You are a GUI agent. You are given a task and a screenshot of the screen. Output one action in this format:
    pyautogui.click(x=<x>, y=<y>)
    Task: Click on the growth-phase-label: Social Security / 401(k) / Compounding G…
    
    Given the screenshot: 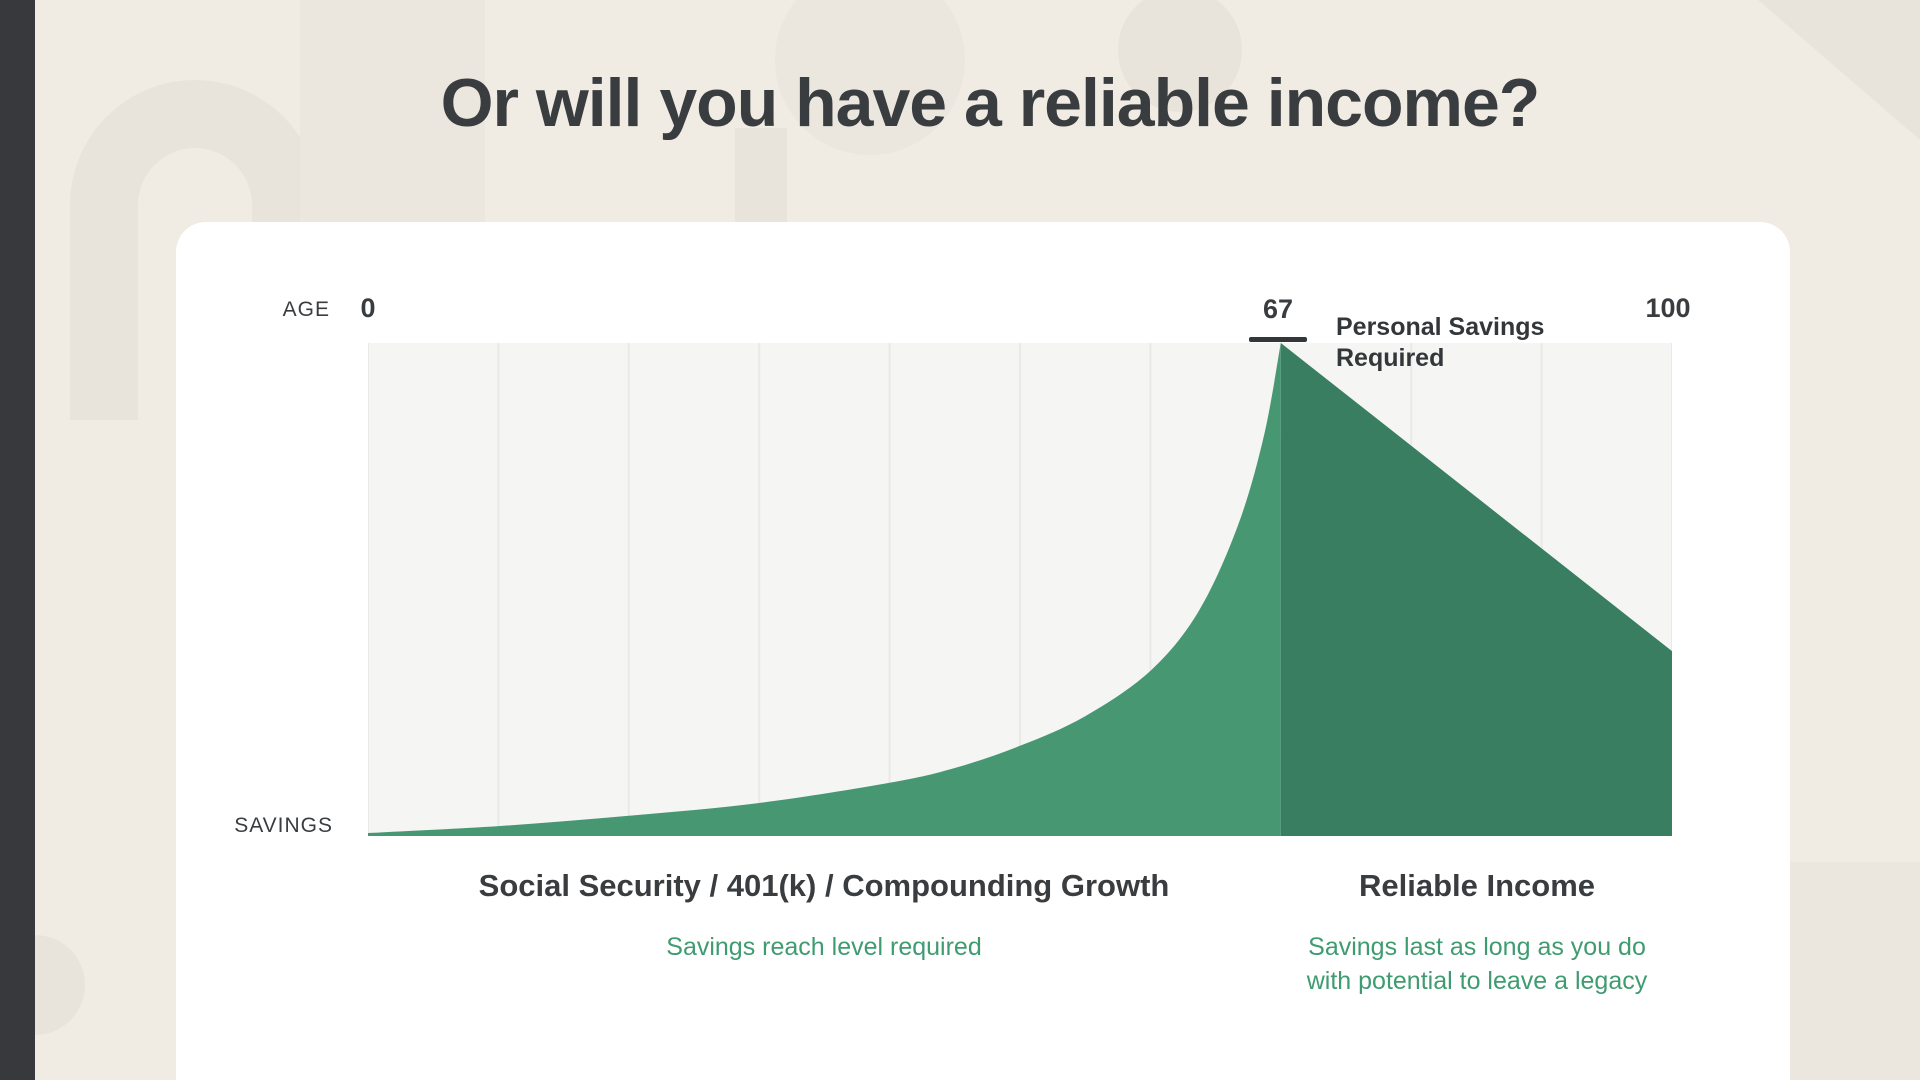 What is the action you would take?
    pyautogui.click(x=824, y=885)
    